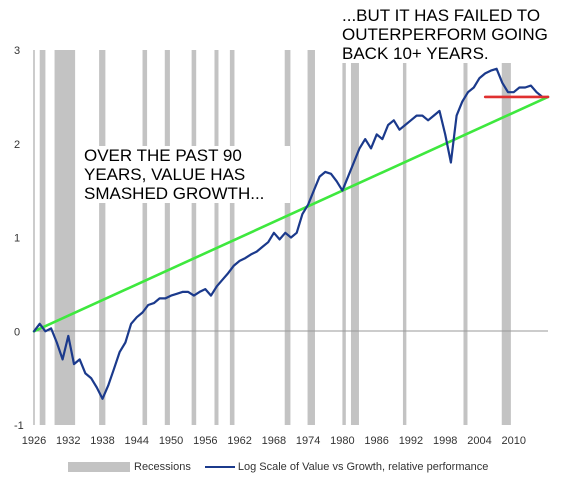 This screenshot has width=574, height=487. What do you see at coordinates (411, 441) in the screenshot?
I see `x-tick-label-11: 1992` at bounding box center [411, 441].